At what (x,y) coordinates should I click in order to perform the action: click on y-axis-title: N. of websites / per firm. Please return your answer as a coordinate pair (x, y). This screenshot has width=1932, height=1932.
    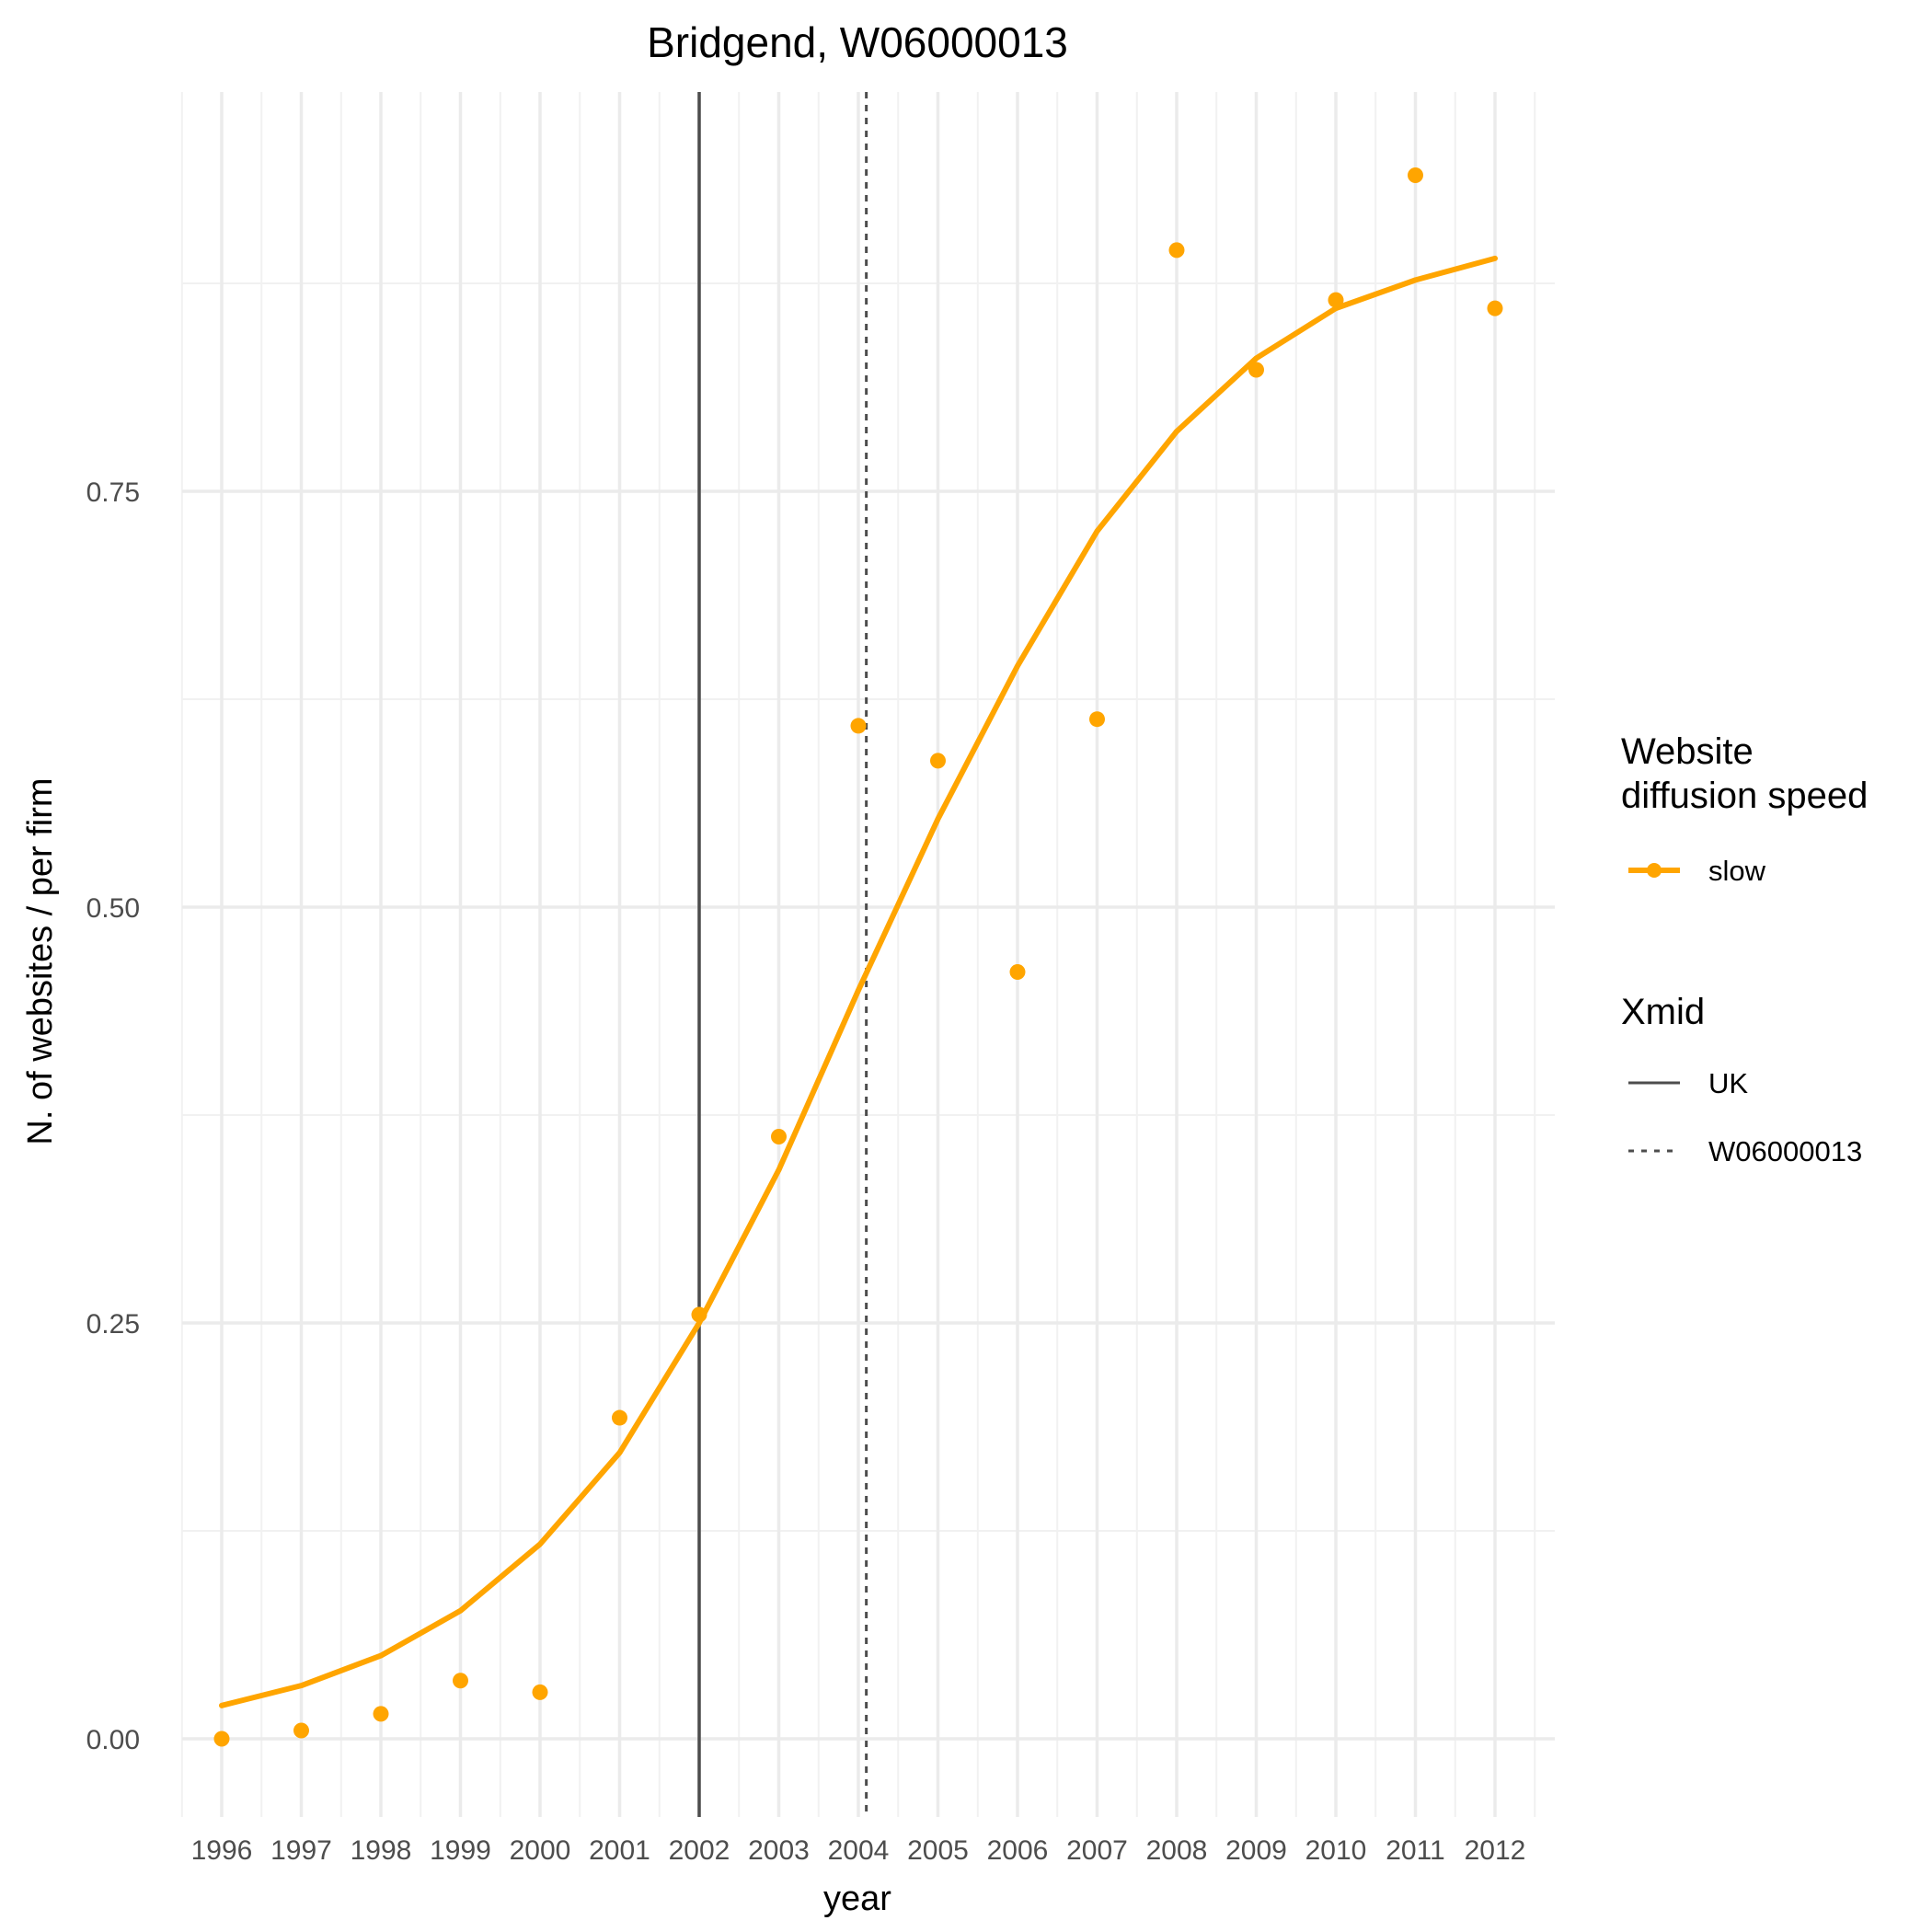
    Looking at the image, I should click on (40, 960).